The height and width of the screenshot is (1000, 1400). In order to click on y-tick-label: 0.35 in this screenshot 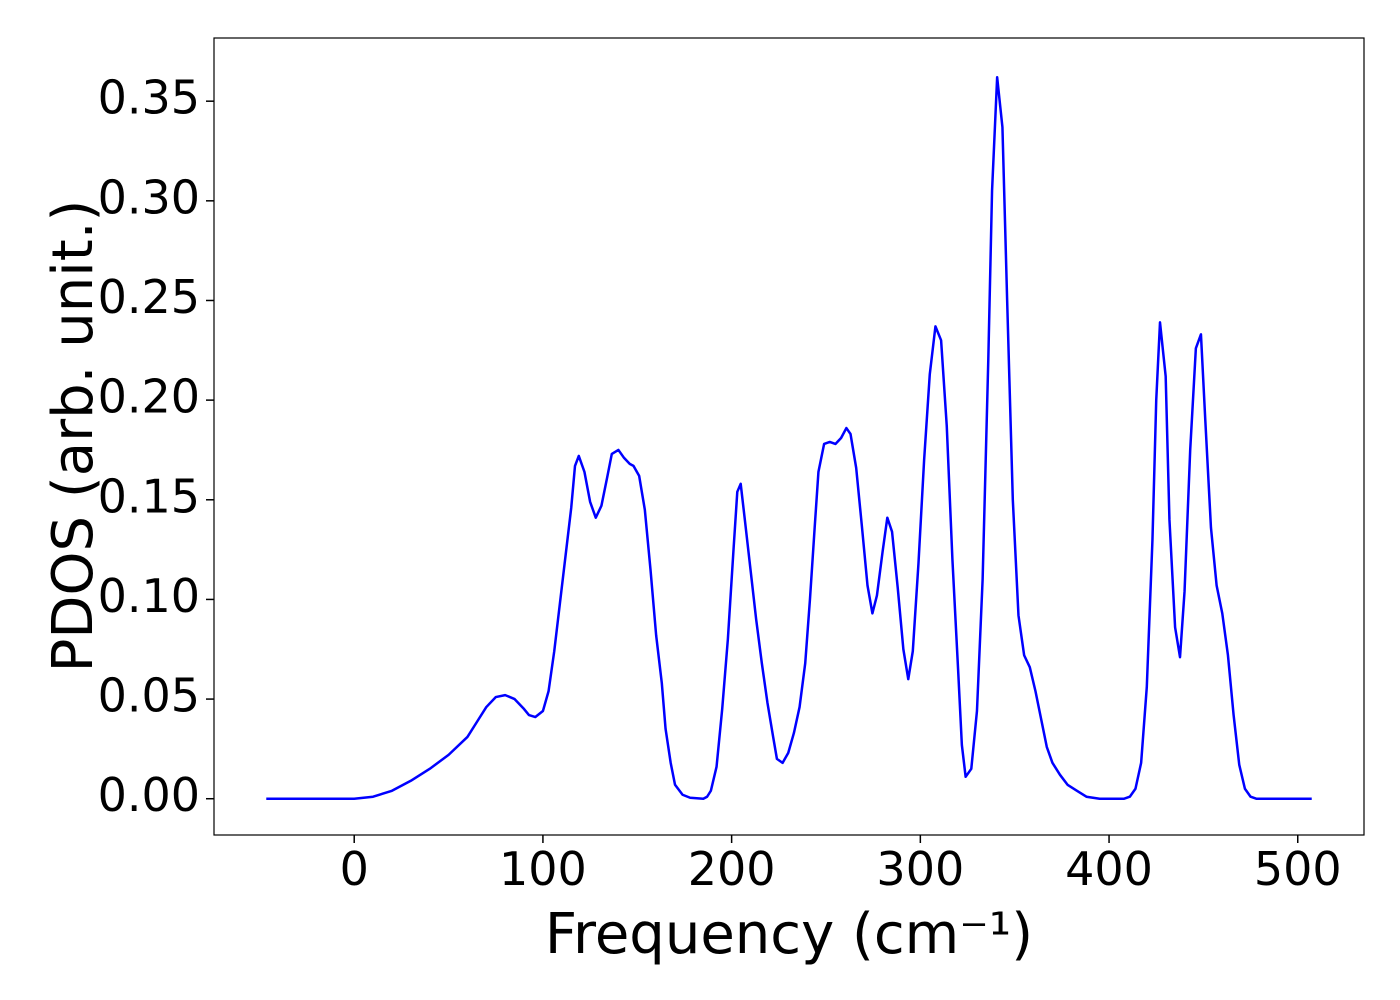, I will do `click(149, 98)`.